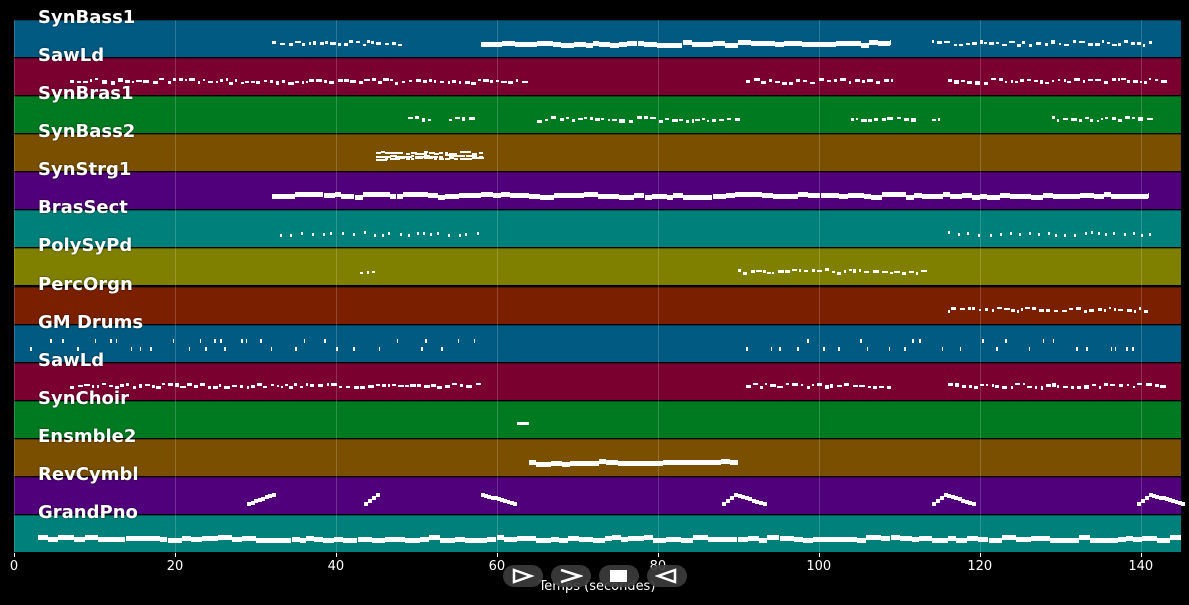 This screenshot has width=1189, height=605. What do you see at coordinates (619, 576) in the screenshot?
I see `stop-button` at bounding box center [619, 576].